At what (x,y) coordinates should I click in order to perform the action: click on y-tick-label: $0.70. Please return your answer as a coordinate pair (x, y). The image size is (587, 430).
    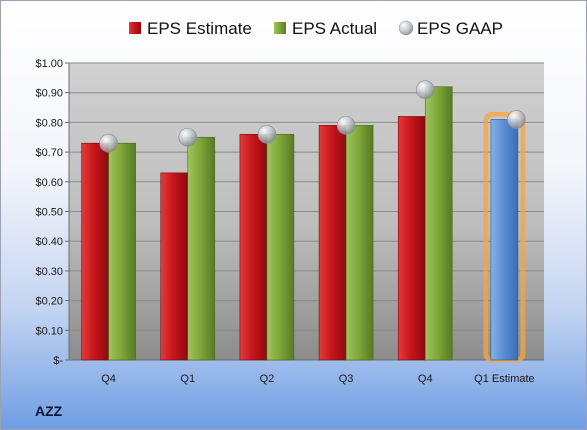
    Looking at the image, I should click on (49, 153).